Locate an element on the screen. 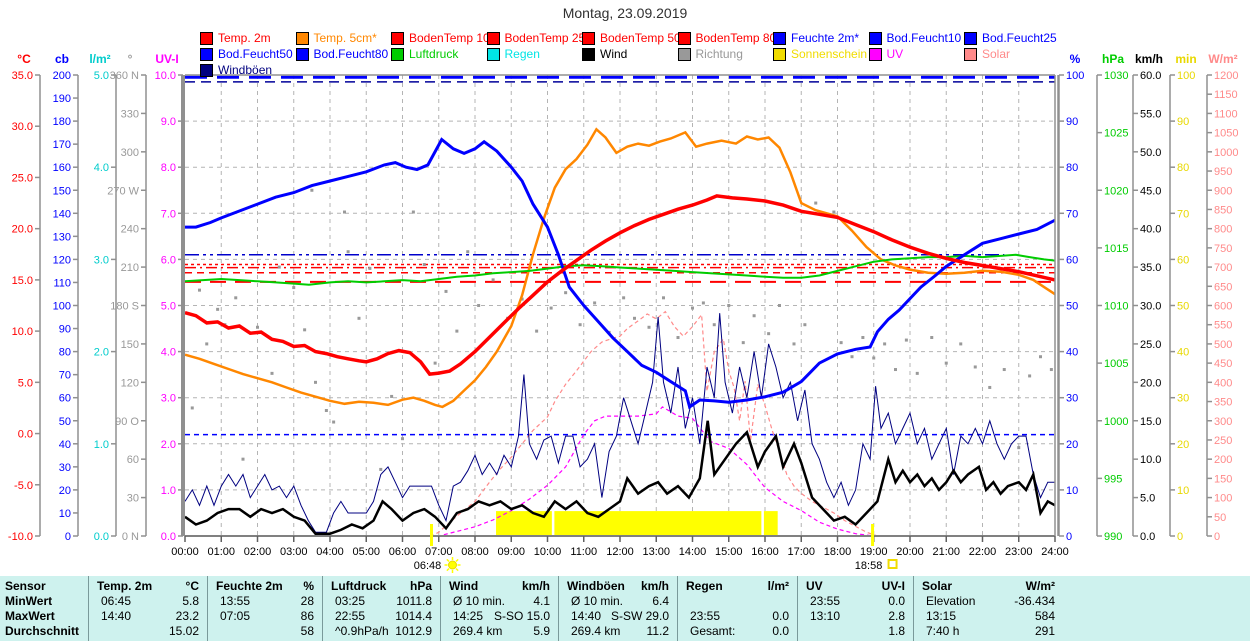  max-value: 0.0 is located at coordinates (780, 616).